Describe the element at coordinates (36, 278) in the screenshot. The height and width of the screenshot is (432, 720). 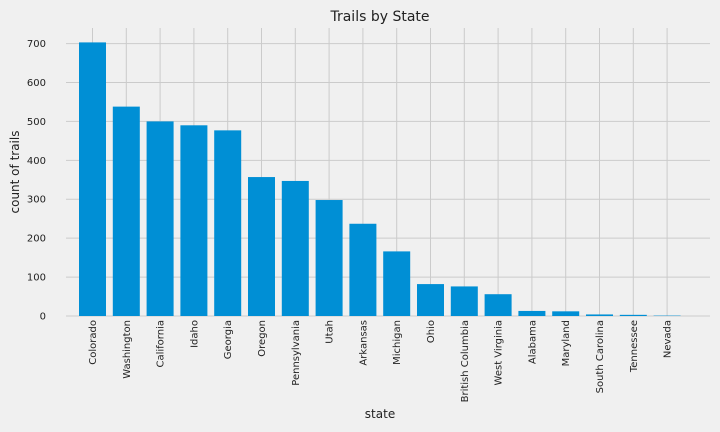
I see `y-tick-label: 100` at that location.